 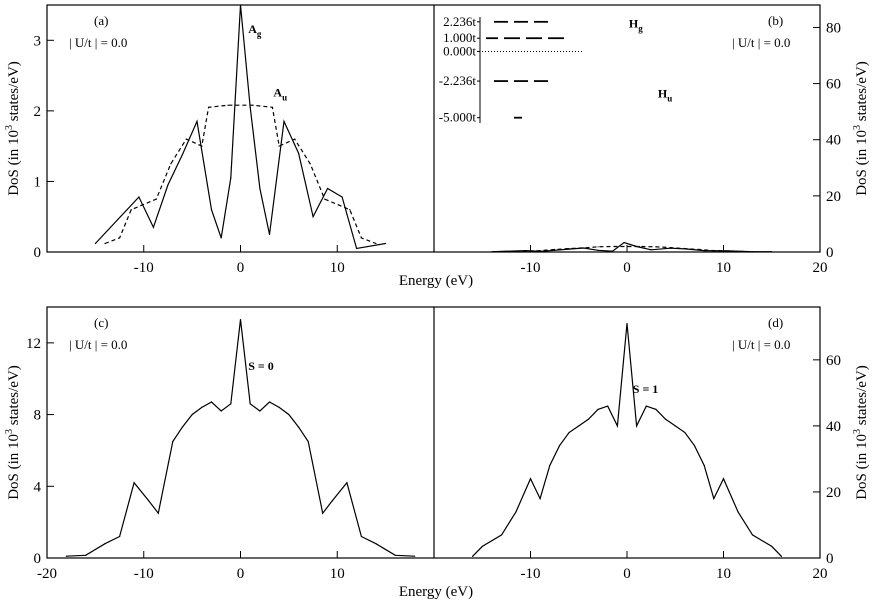 I want to click on y-tick-label-c-3: 12, so click(x=33, y=344).